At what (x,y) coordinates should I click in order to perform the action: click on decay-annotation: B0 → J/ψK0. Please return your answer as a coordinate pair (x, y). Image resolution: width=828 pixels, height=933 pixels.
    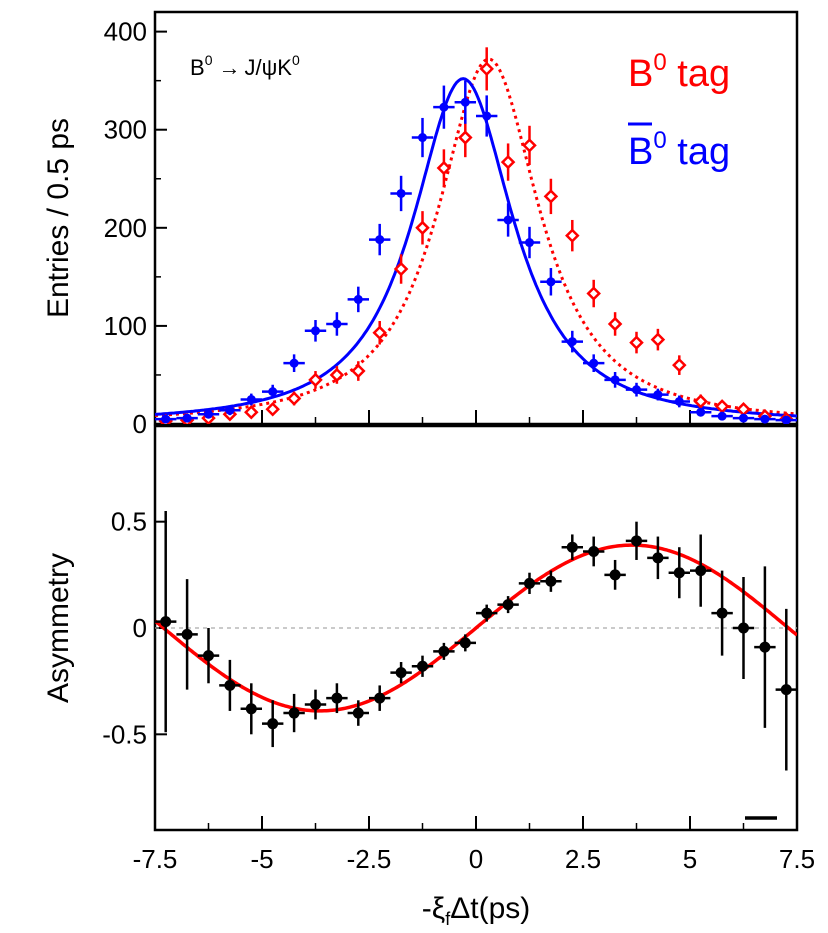
    Looking at the image, I should click on (245, 66).